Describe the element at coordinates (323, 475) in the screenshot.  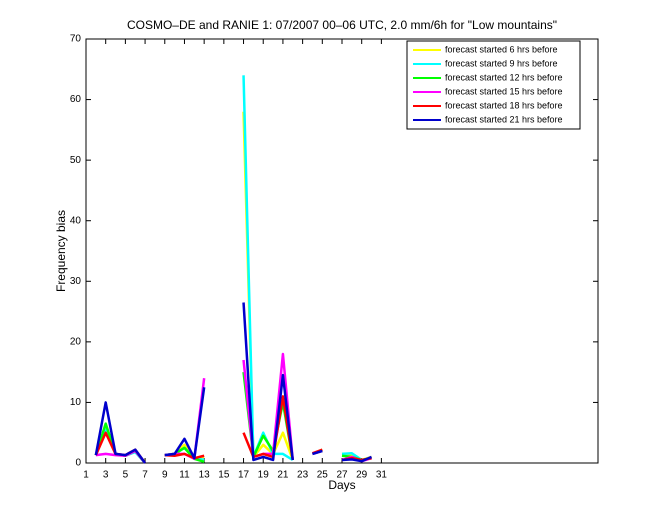
I see `x-tick-label: 25` at that location.